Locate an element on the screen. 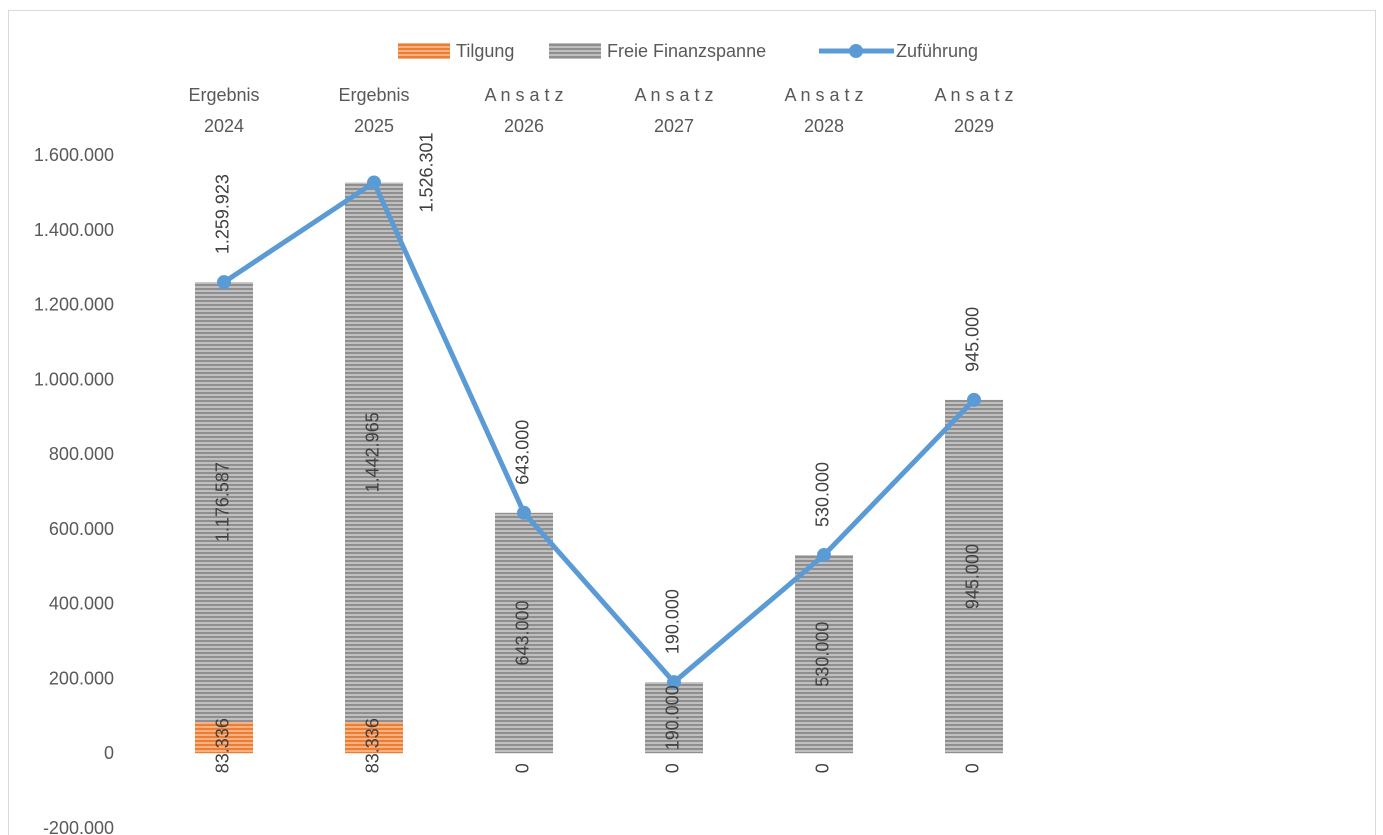 Image resolution: width=1383 pixels, height=835 pixels. y-tick-label: 800.000 is located at coordinates (81, 454).